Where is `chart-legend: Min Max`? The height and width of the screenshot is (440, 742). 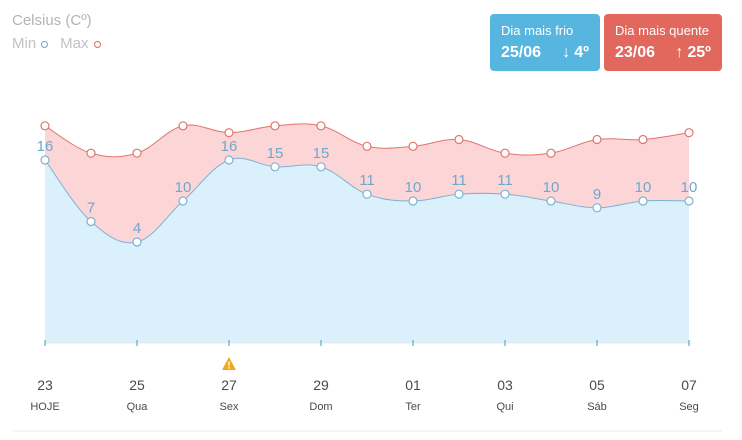
chart-legend: Min Max is located at coordinates (62, 43).